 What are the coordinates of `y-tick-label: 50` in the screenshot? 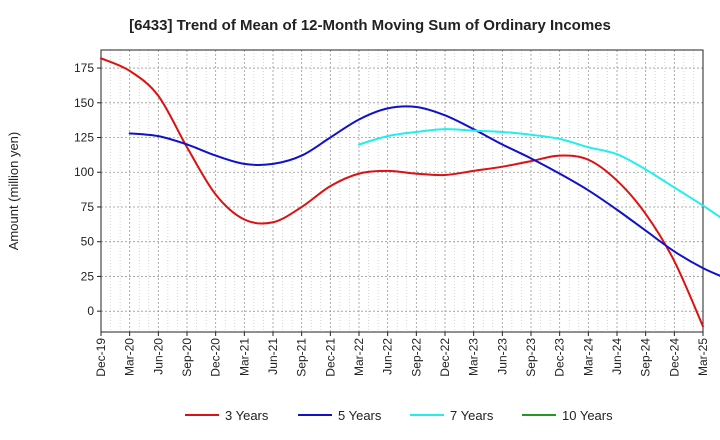 It's located at (88, 242).